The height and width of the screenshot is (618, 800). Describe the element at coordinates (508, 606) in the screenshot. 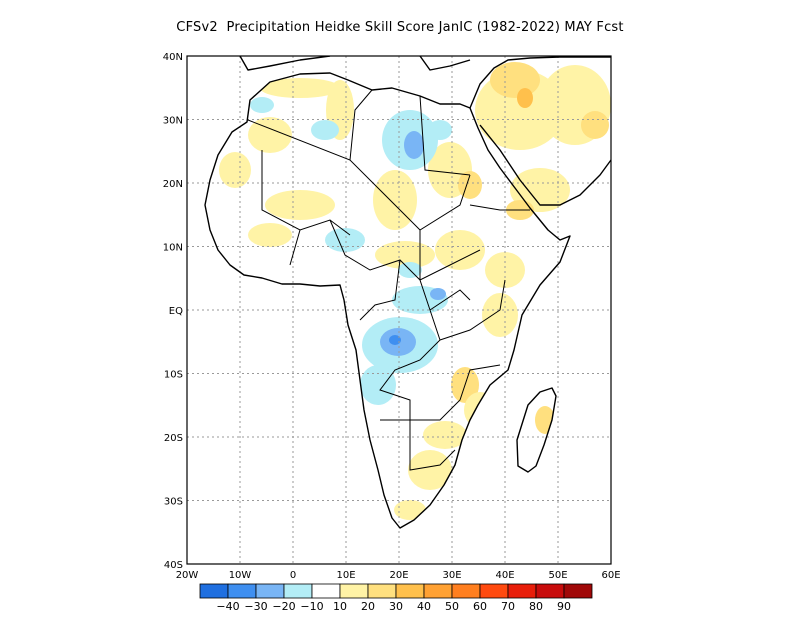

I see `colorbar-label: 70` at that location.